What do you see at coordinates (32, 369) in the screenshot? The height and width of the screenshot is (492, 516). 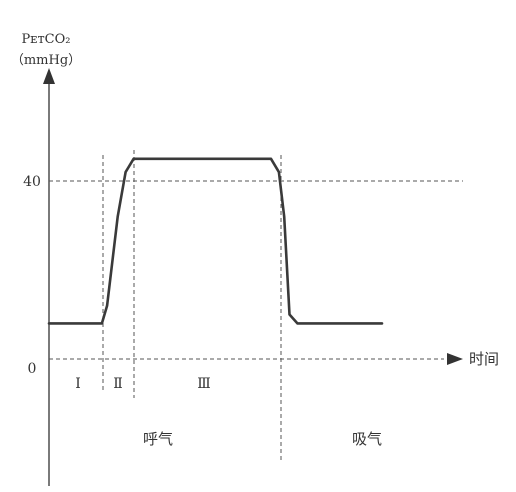 I see `y-tick-label-0: 0` at bounding box center [32, 369].